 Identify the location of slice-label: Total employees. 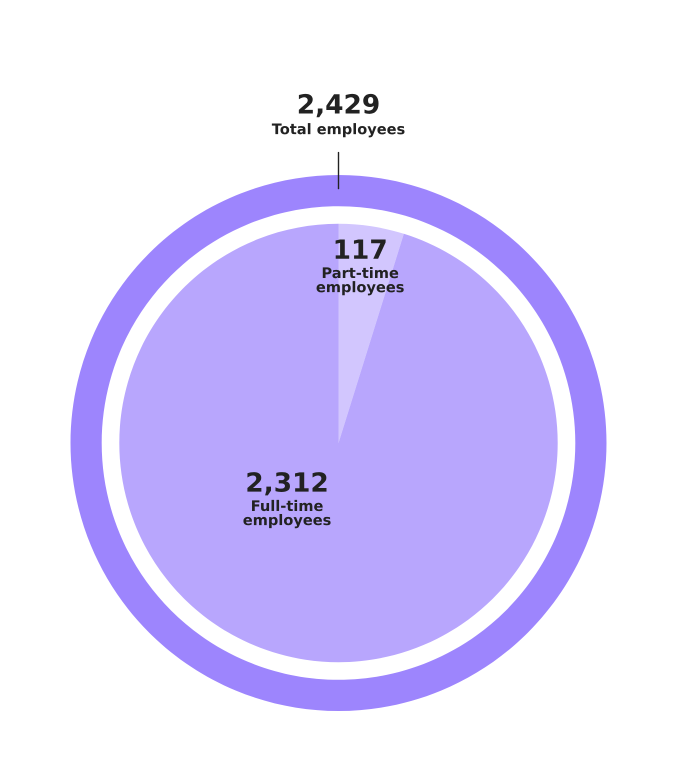
(338, 130).